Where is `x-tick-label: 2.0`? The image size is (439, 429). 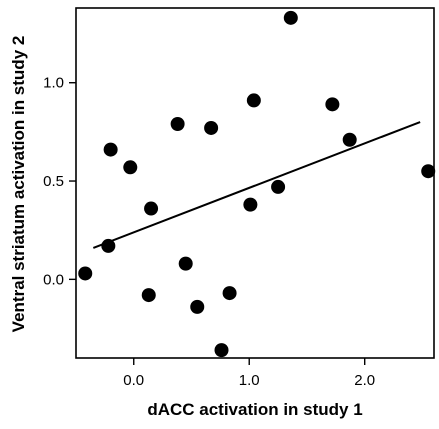 x-tick-label: 2.0 is located at coordinates (364, 380).